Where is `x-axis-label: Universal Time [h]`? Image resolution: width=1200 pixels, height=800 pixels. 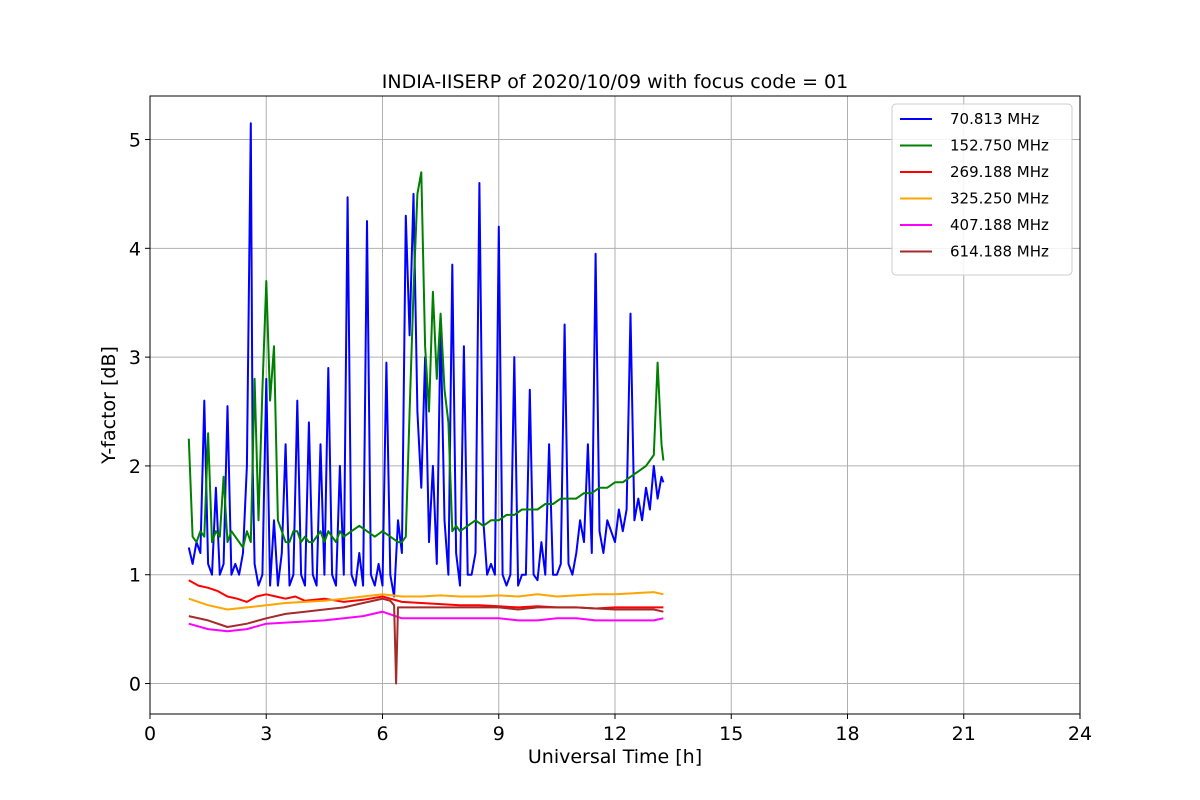
x-axis-label: Universal Time [h] is located at coordinates (615, 757).